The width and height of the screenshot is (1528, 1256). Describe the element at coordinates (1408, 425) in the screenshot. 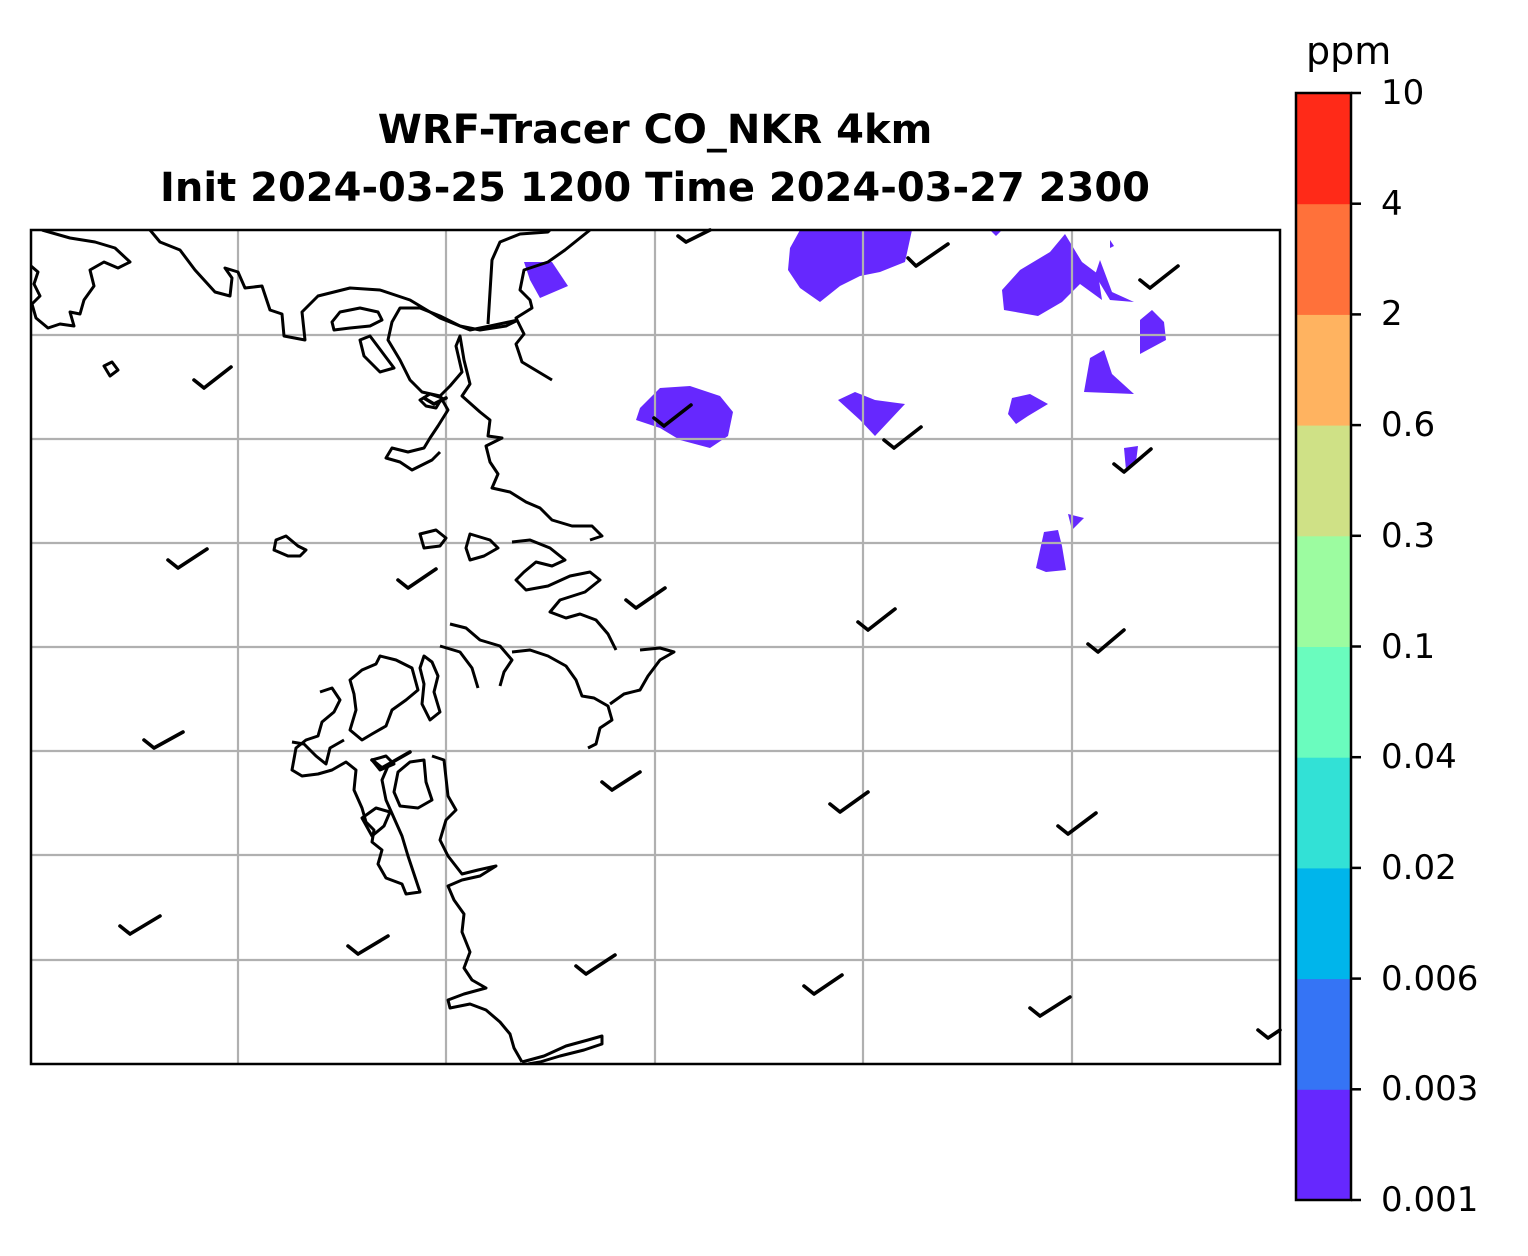

I see `colorbar-tick-label: 0.6` at that location.